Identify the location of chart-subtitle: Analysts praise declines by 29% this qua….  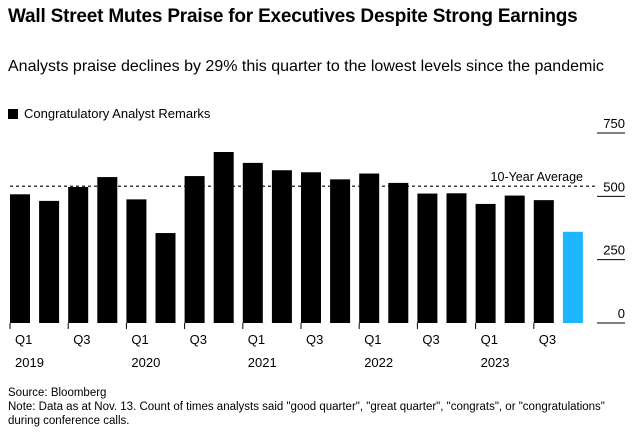
(306, 66).